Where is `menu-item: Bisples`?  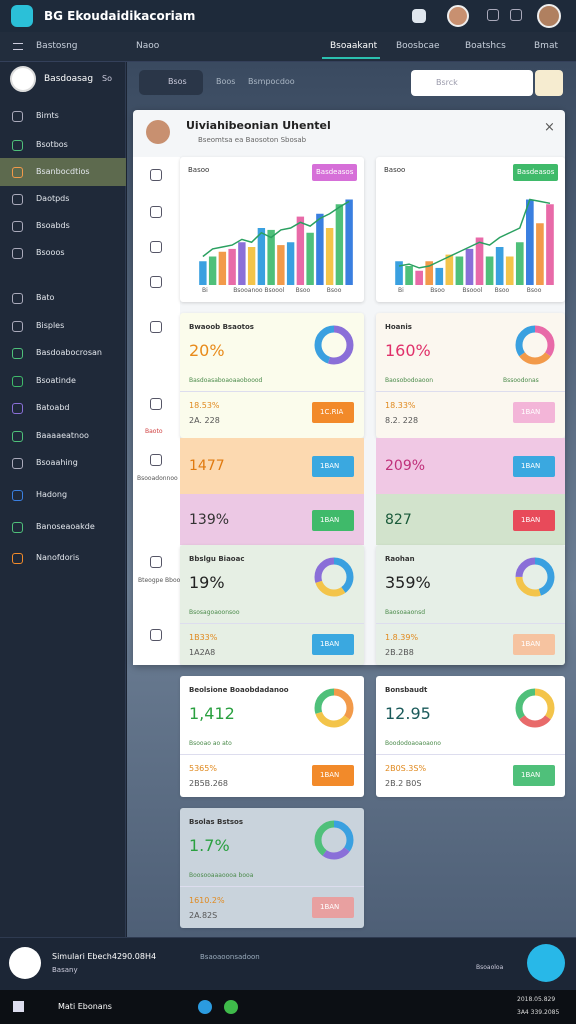 menu-item: Bisples is located at coordinates (50, 325).